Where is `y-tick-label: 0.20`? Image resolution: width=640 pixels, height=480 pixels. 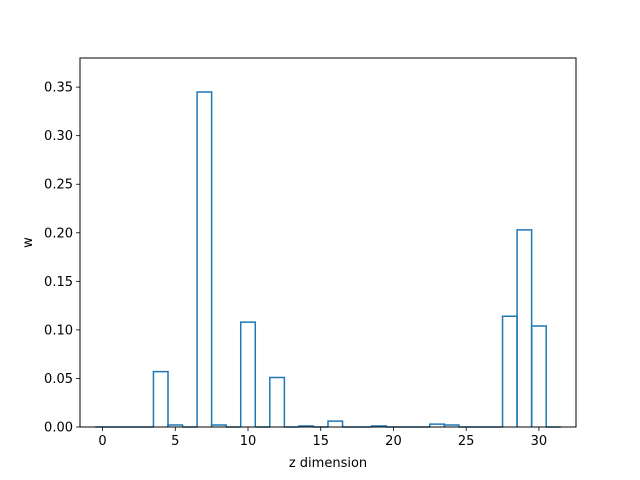
y-tick-label: 0.20 is located at coordinates (58, 233).